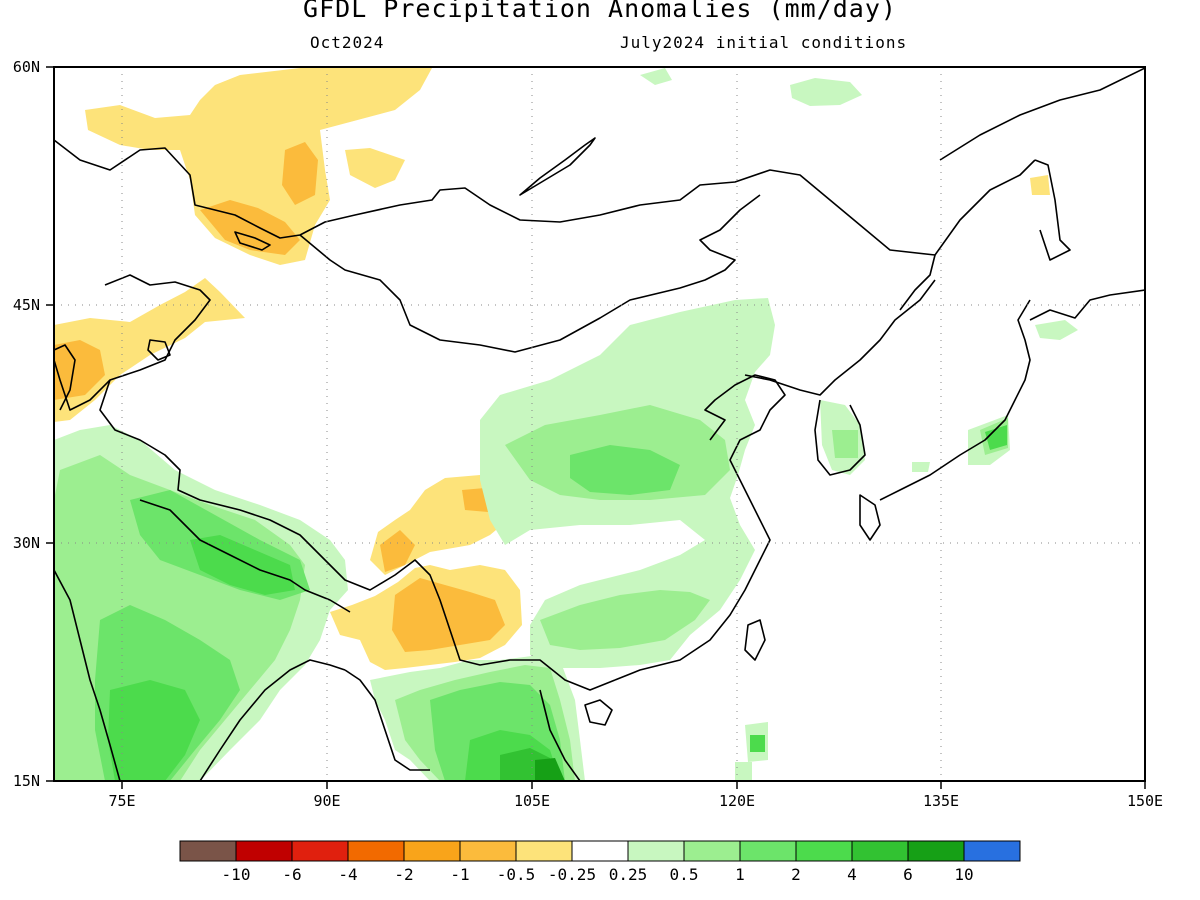 This screenshot has width=1200, height=900. What do you see at coordinates (1145, 801) in the screenshot?
I see `lon-label-150e: 150E` at bounding box center [1145, 801].